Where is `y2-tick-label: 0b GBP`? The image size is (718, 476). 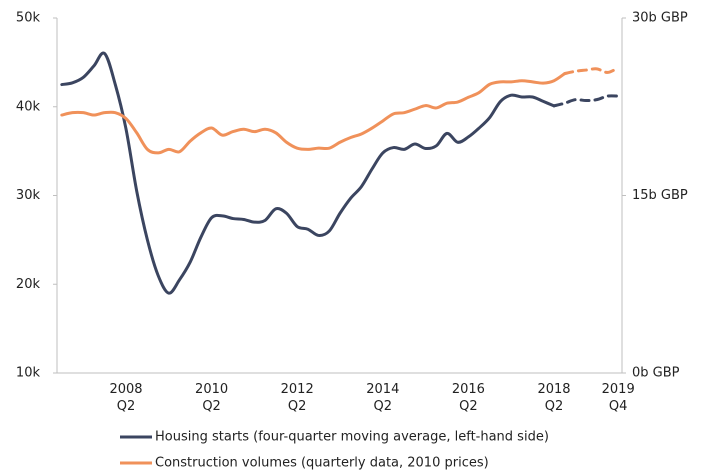
y2-tick-label: 0b GBP is located at coordinates (656, 373).